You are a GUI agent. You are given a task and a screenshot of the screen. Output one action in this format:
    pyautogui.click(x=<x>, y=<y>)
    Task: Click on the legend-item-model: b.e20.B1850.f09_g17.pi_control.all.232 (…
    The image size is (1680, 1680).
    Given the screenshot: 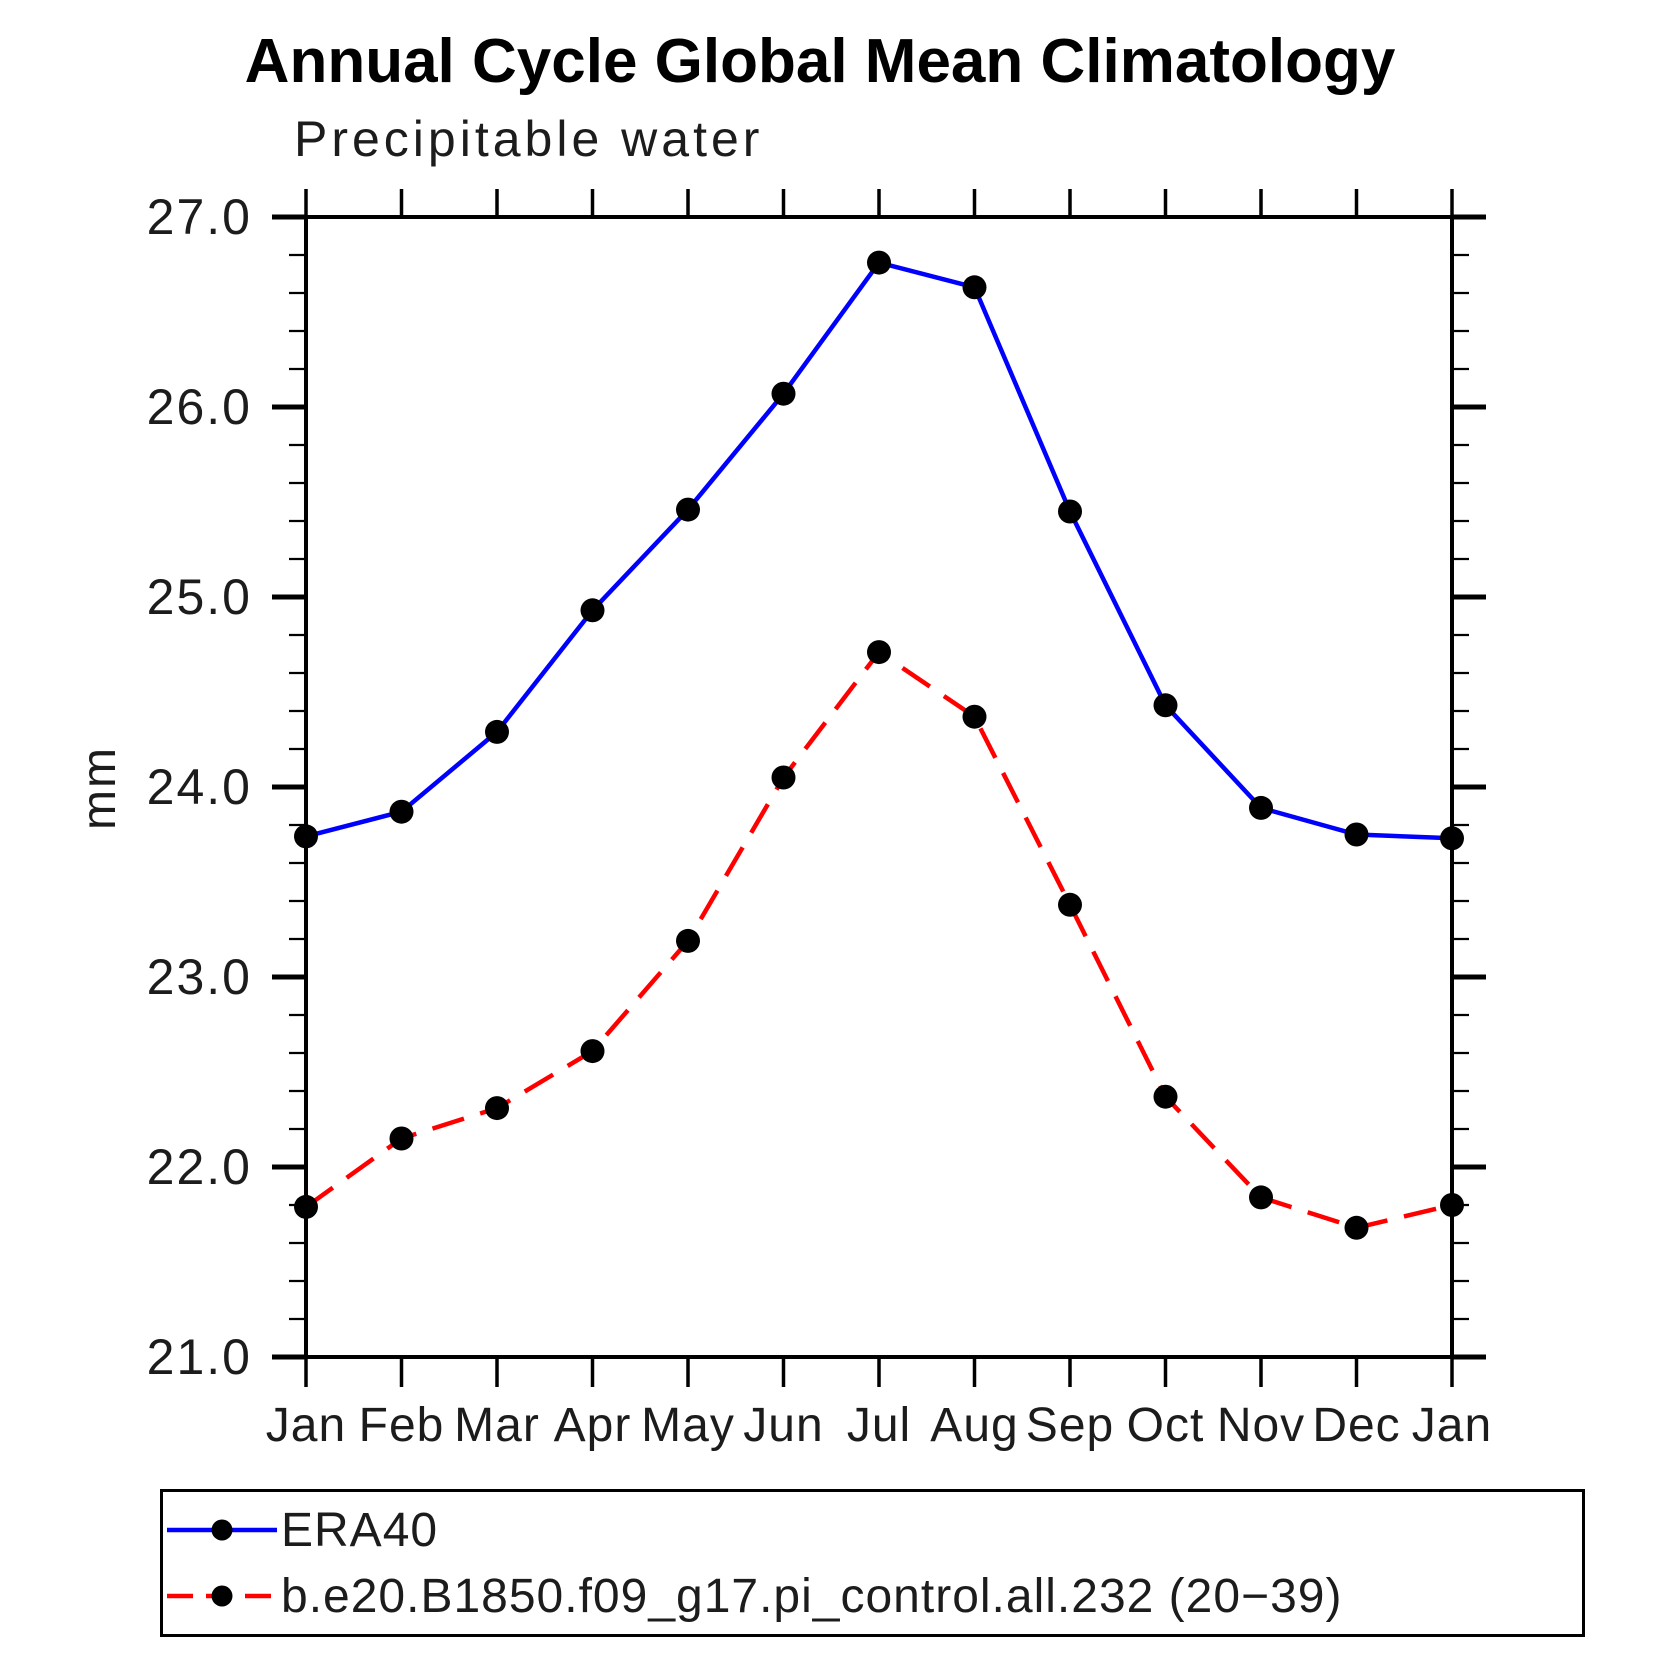 What is the action you would take?
    pyautogui.click(x=872, y=1596)
    